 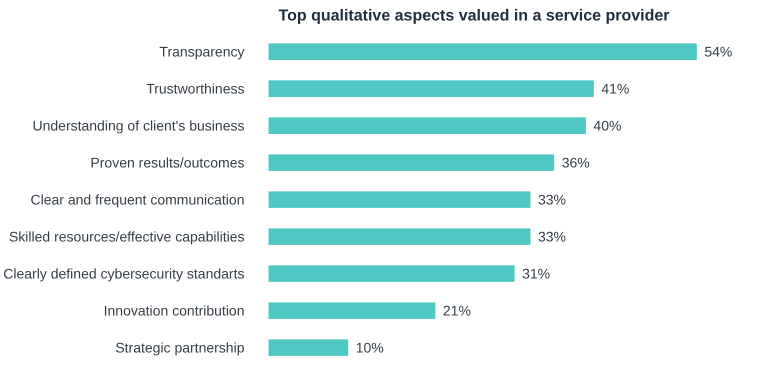 I want to click on y-tick-label: Innovation contribution, so click(x=174, y=310).